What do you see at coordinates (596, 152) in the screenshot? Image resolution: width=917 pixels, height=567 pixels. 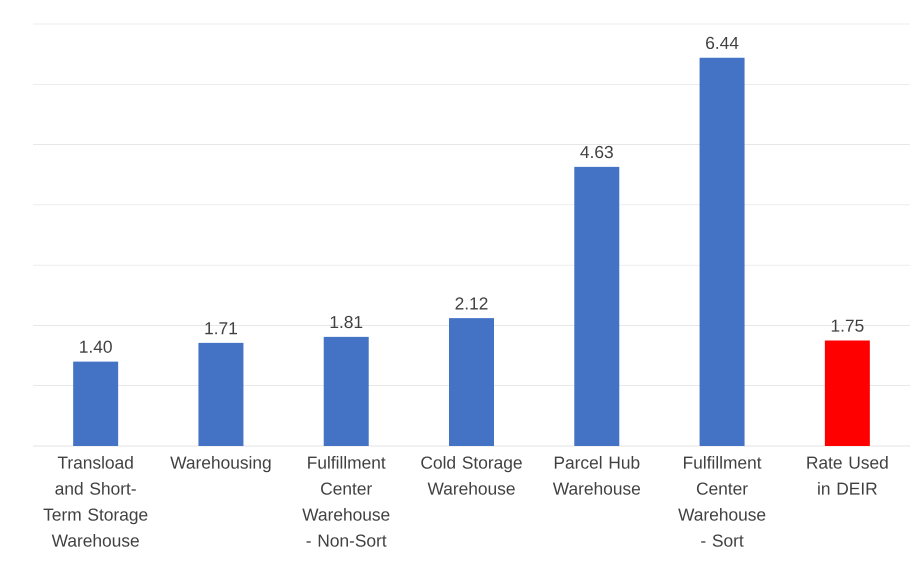 I see `data-label: 4.63` at bounding box center [596, 152].